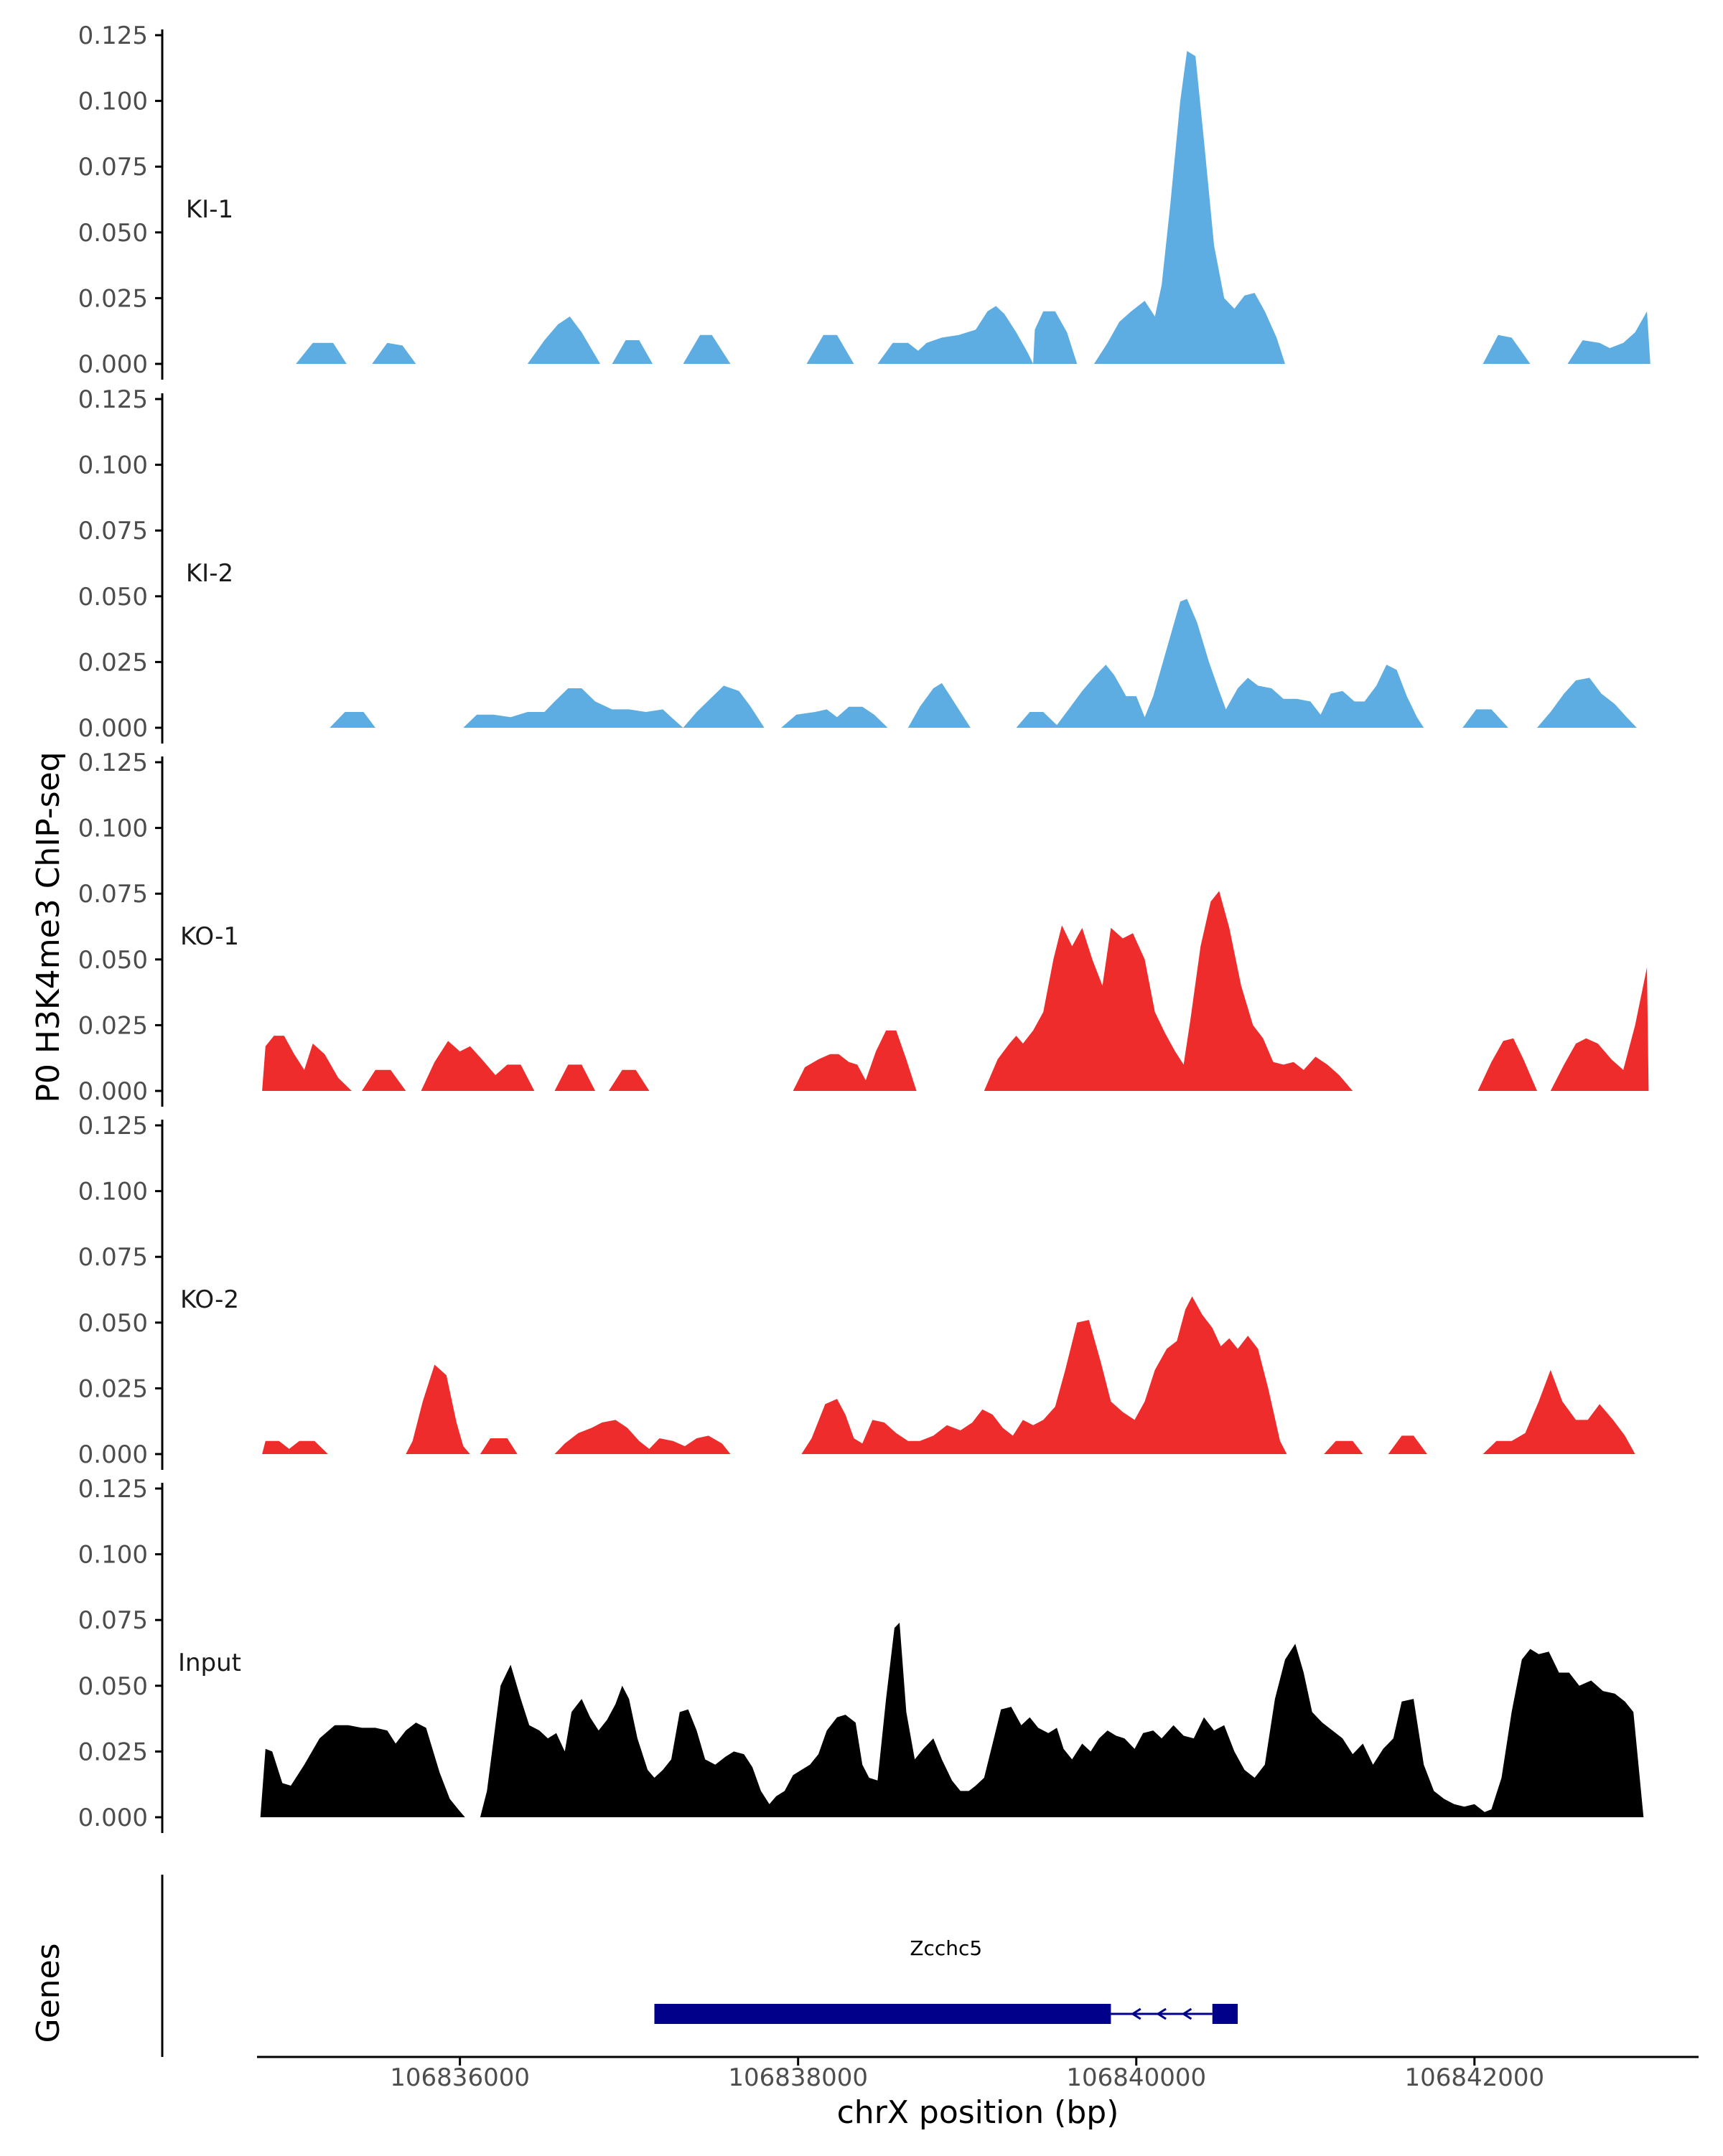  Describe the element at coordinates (952, 1719) in the screenshot. I see `signal-area-input` at that location.